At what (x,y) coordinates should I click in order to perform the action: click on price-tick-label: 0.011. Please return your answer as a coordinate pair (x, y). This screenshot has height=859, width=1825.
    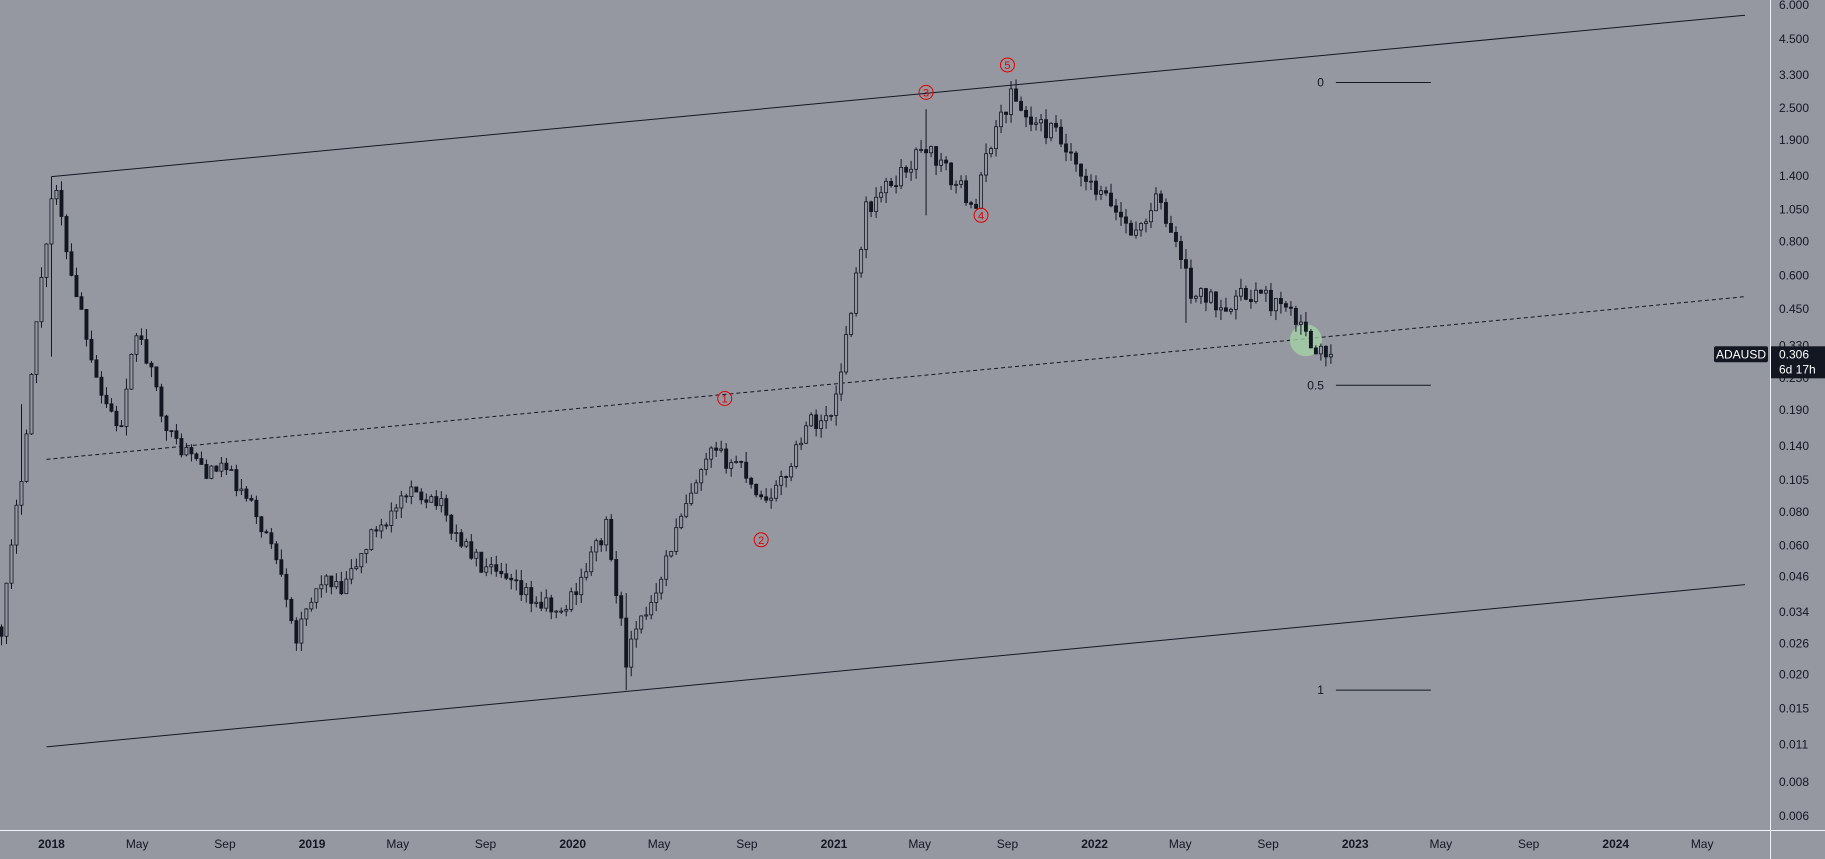
    Looking at the image, I should click on (1793, 745).